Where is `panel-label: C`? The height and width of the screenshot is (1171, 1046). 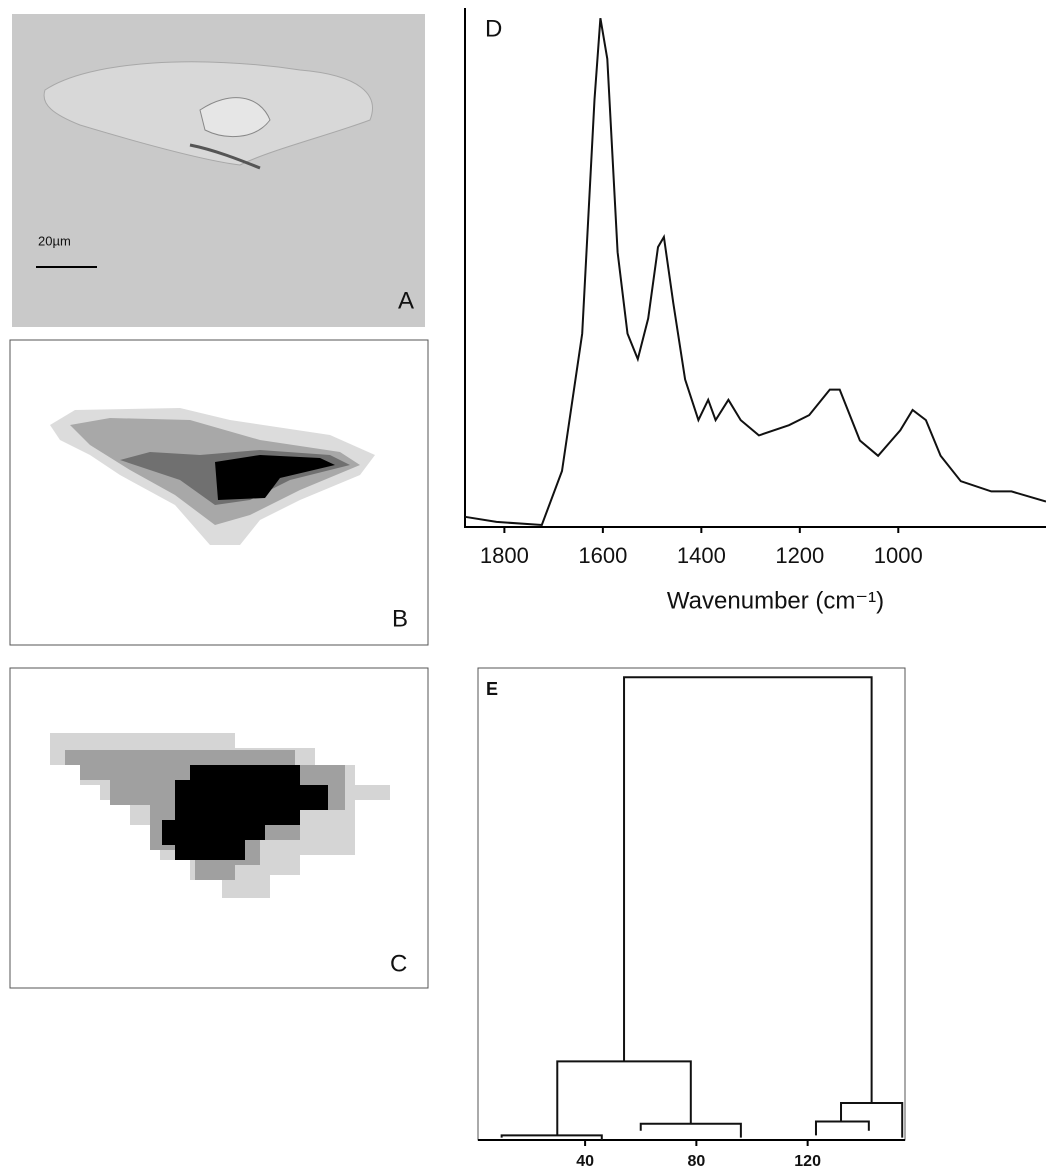
panel-label: C is located at coordinates (398, 963).